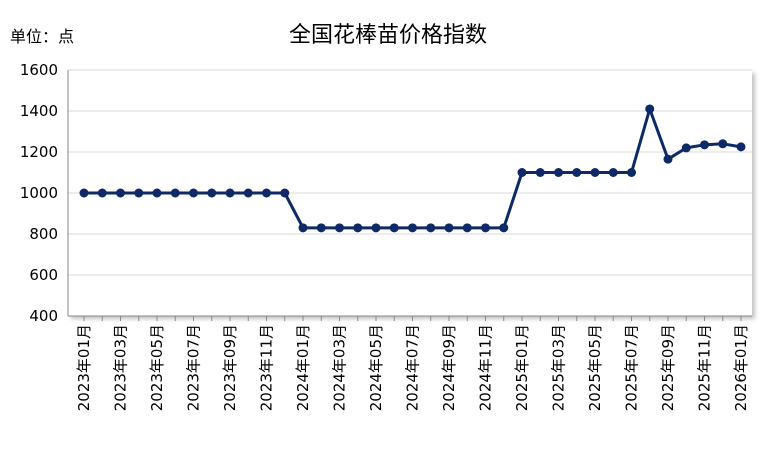 The height and width of the screenshot is (453, 776). Describe the element at coordinates (43, 316) in the screenshot. I see `y-tick-label: 400` at that location.